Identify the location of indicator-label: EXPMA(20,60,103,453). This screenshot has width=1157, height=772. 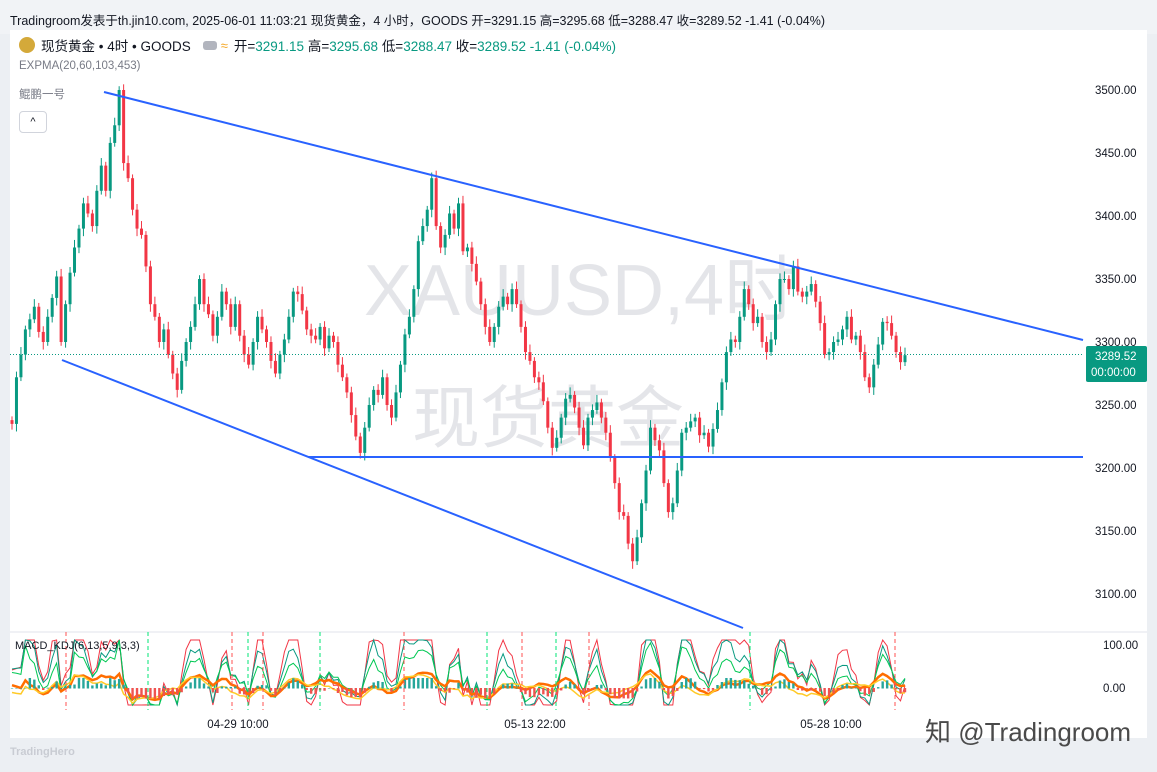
(80, 66).